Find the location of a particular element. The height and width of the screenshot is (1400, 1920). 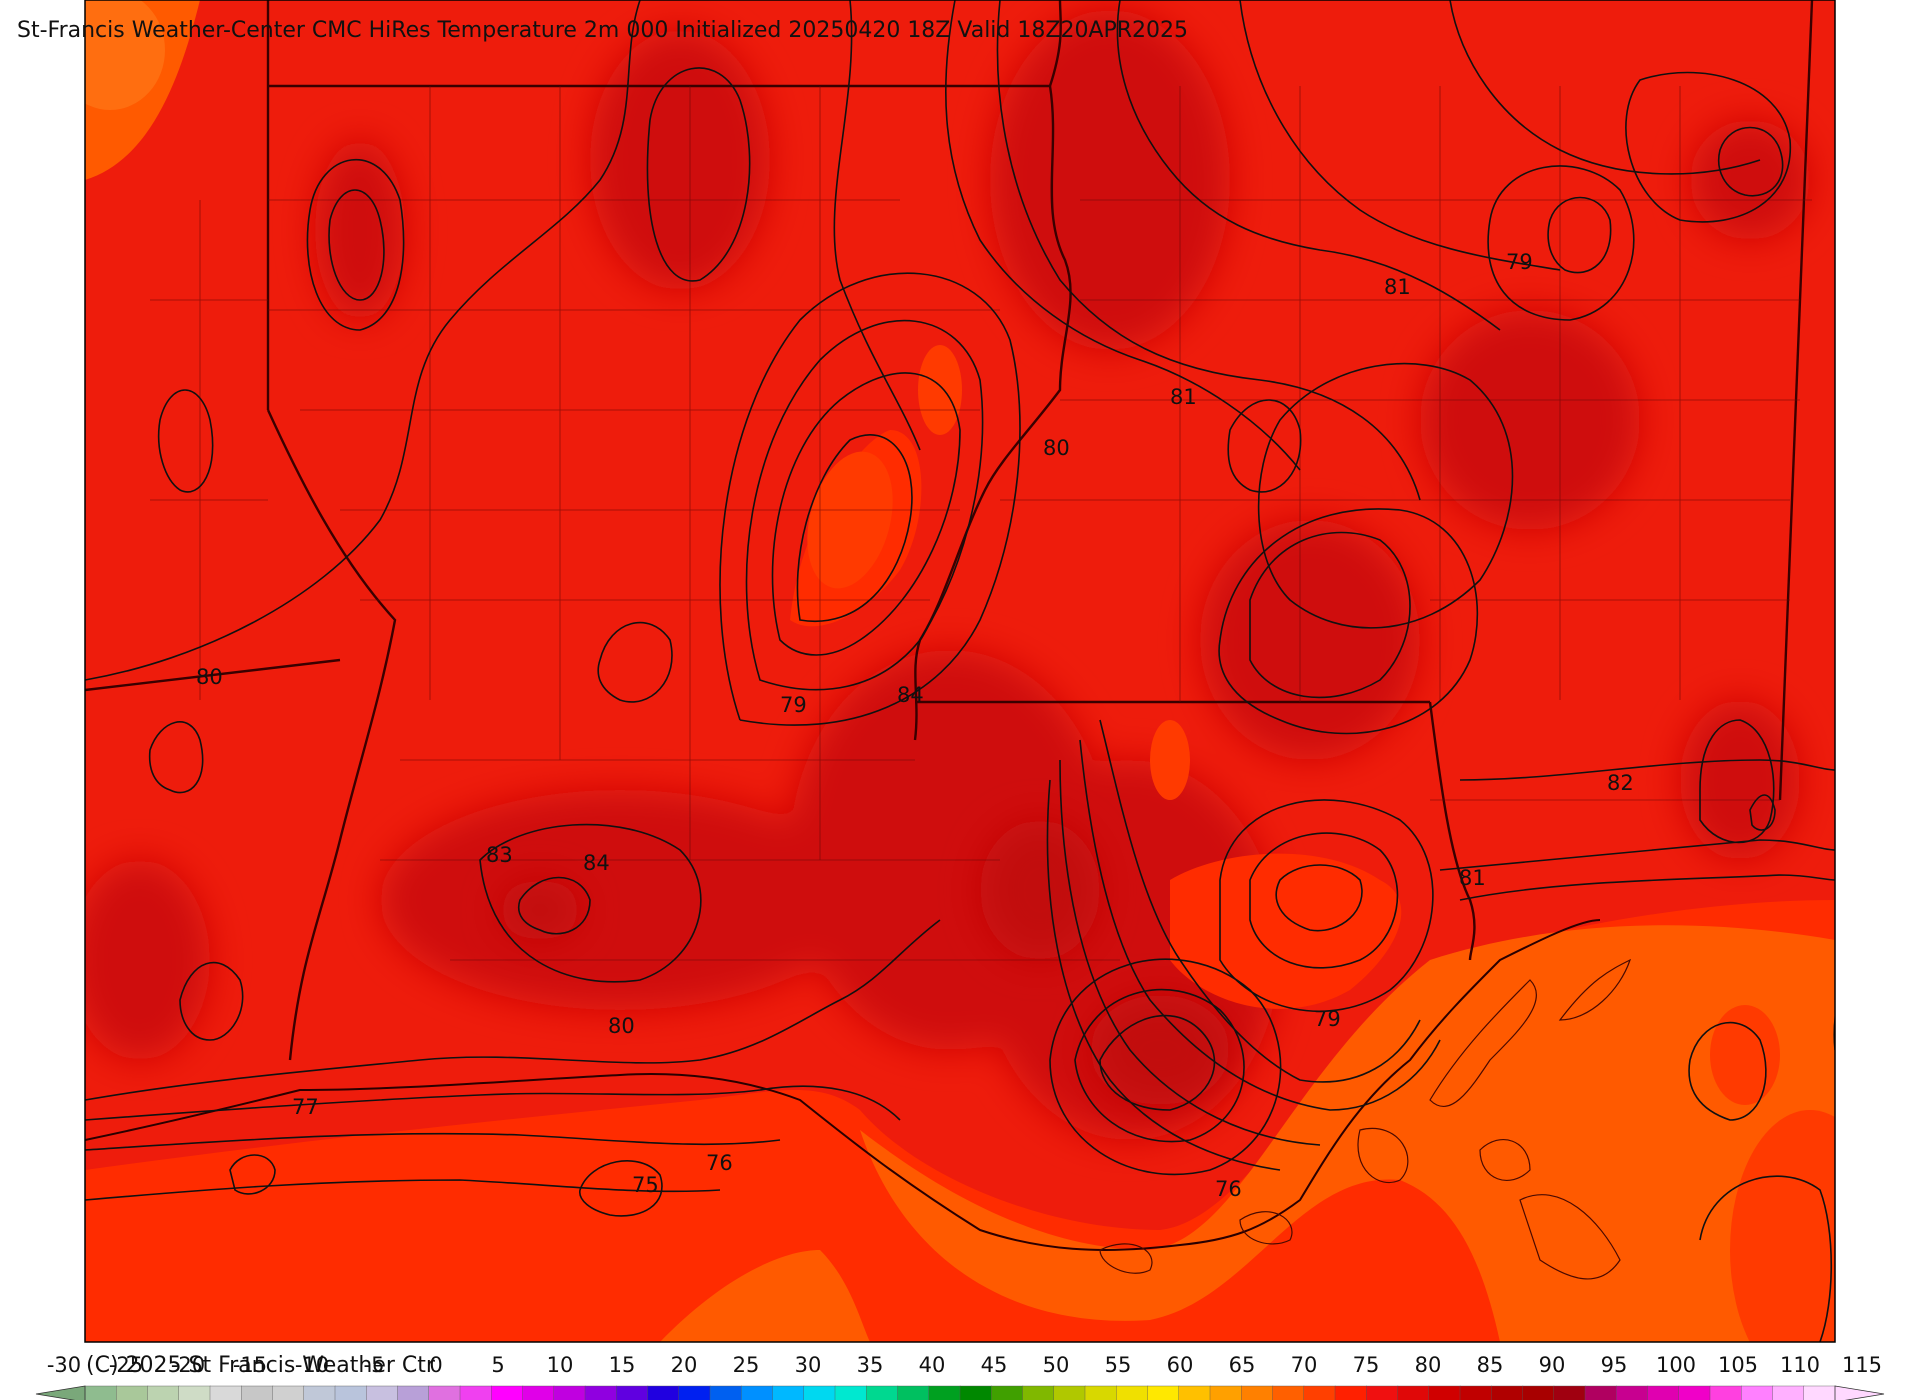

contour-label-75: 75 is located at coordinates (645, 1185).